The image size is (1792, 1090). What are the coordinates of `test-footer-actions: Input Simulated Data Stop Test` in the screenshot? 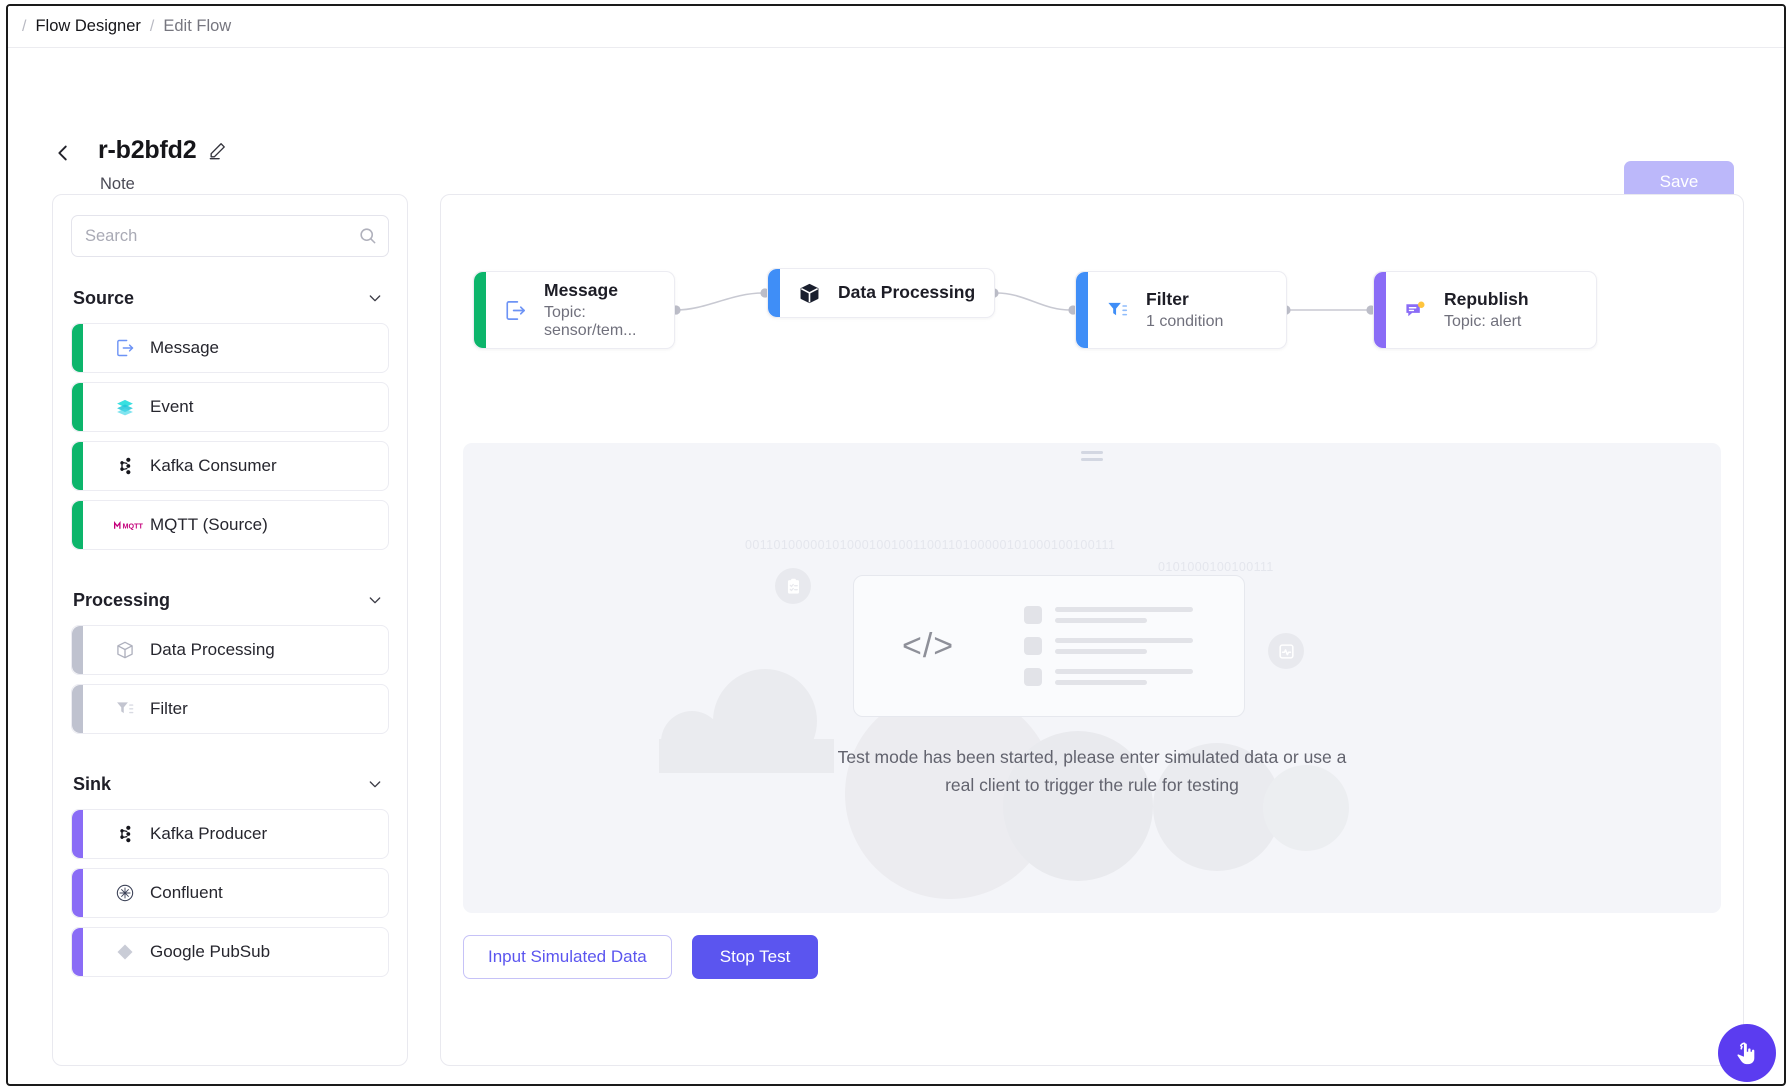 It's located at (641, 957).